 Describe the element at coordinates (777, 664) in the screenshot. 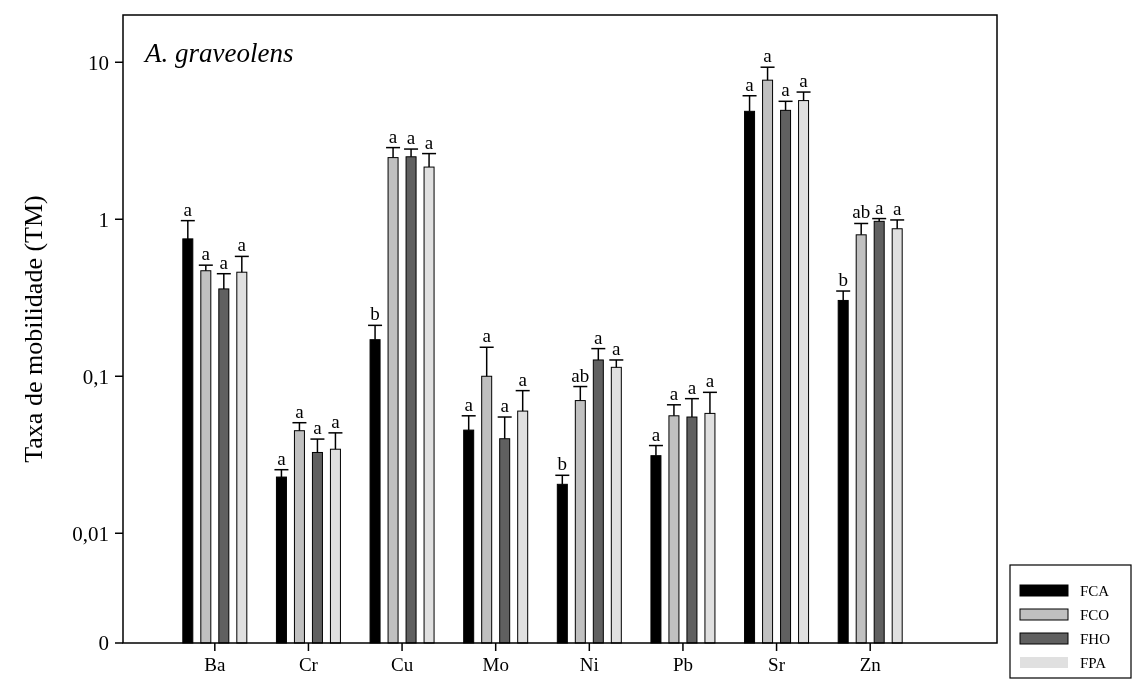

I see `x-tick-label: Sr` at that location.